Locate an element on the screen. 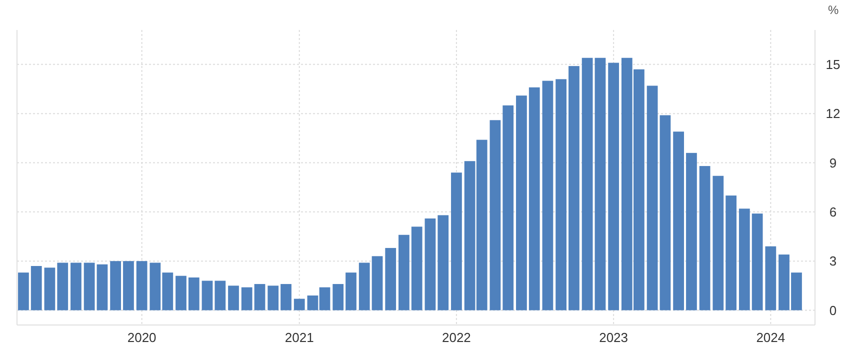 The width and height of the screenshot is (853, 350). y-axis-title: % is located at coordinates (833, 10).